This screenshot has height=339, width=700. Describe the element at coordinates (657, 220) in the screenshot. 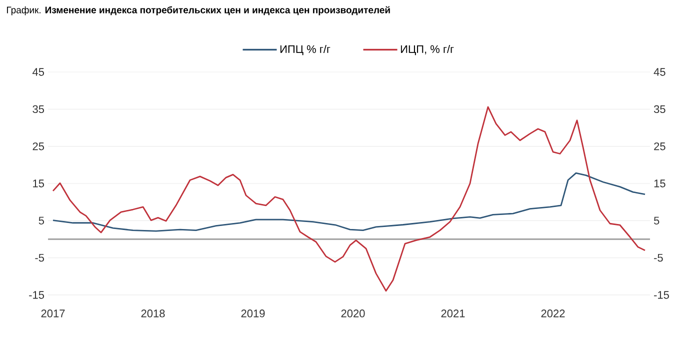

I see `y2-tick-label: 5` at that location.